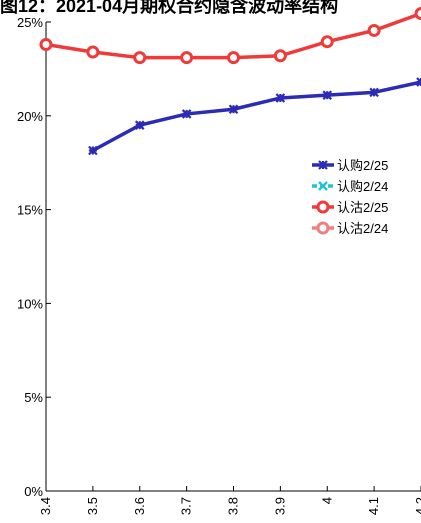  I want to click on y-tick-label: 20%, so click(30, 116).